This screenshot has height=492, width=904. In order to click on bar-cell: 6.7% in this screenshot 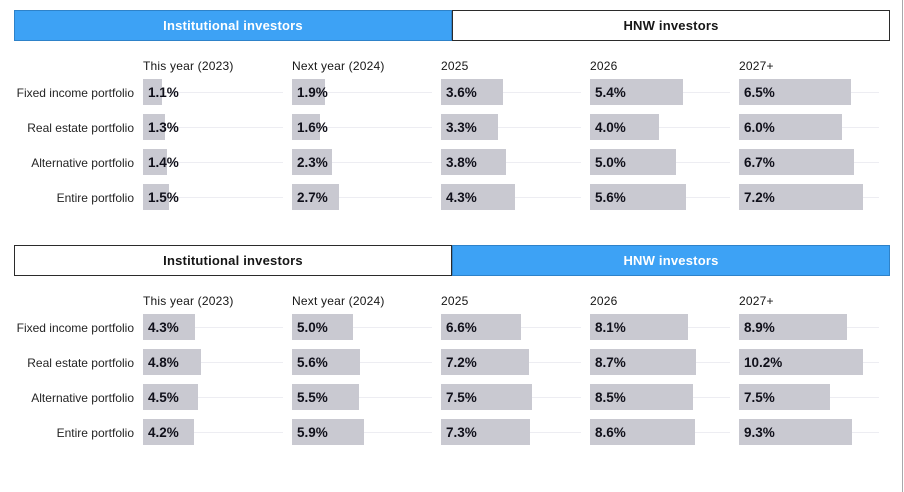, I will do `click(813, 162)`.